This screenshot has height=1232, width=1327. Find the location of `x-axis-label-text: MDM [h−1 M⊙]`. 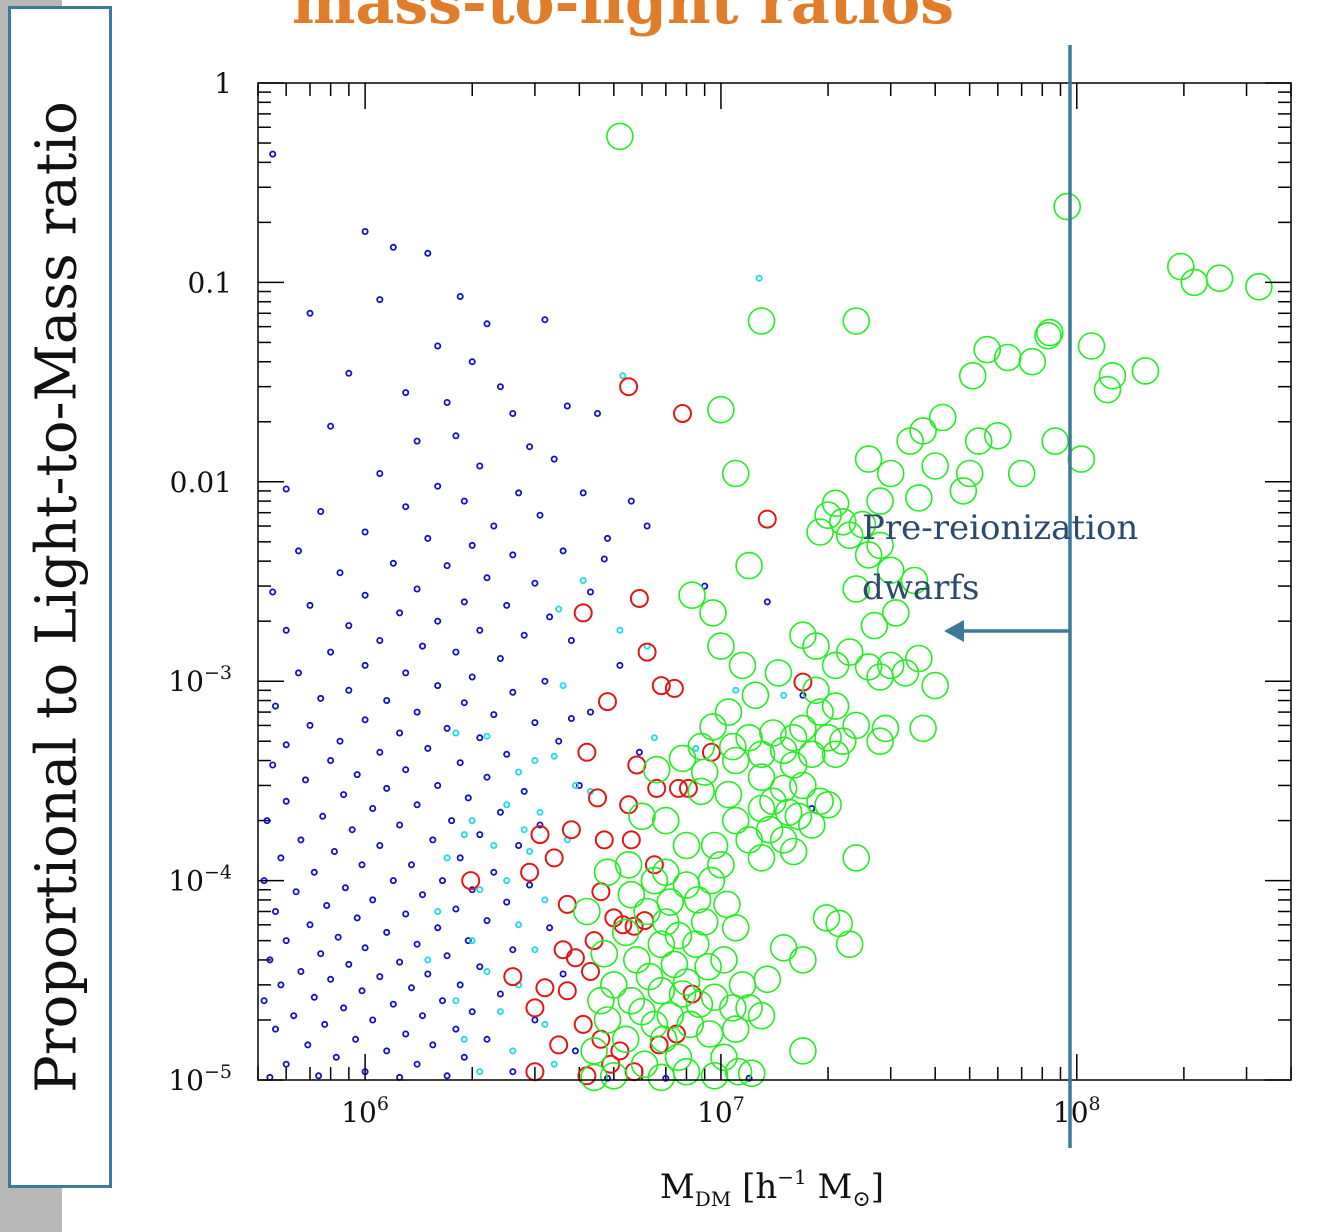

x-axis-label-text: MDM [h−1 M⊙] is located at coordinates (772, 1188).